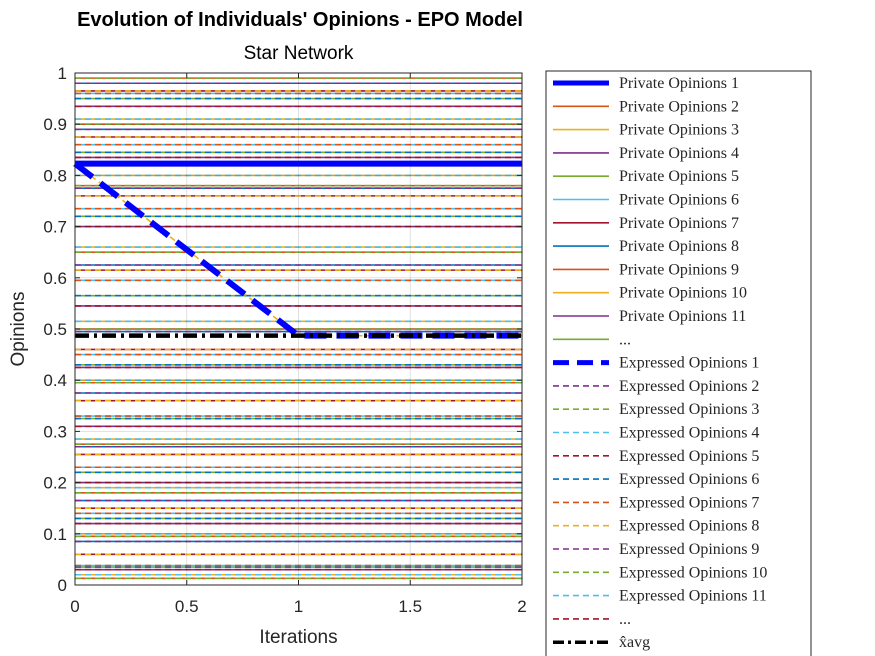 Image resolution: width=875 pixels, height=656 pixels. I want to click on y-tick-label: 0.8, so click(55, 175).